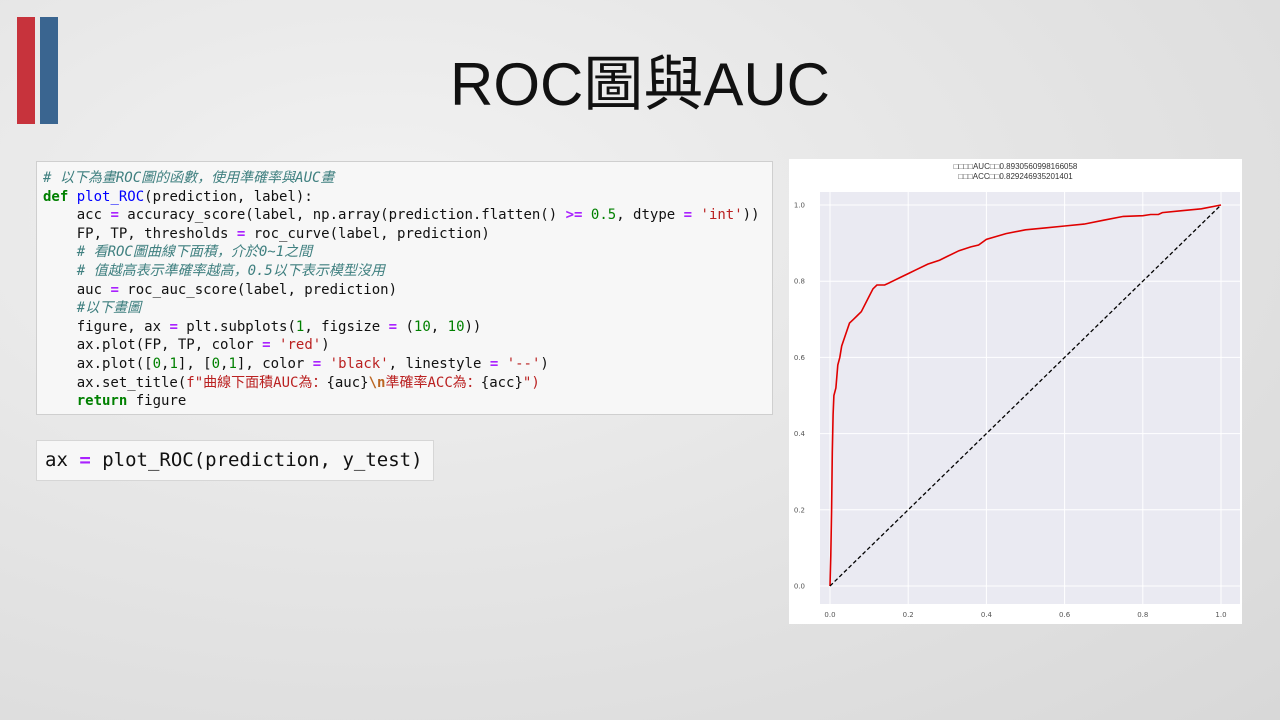 The width and height of the screenshot is (1280, 720). What do you see at coordinates (439, 363) in the screenshot?
I see `code-token: , linestyle` at bounding box center [439, 363].